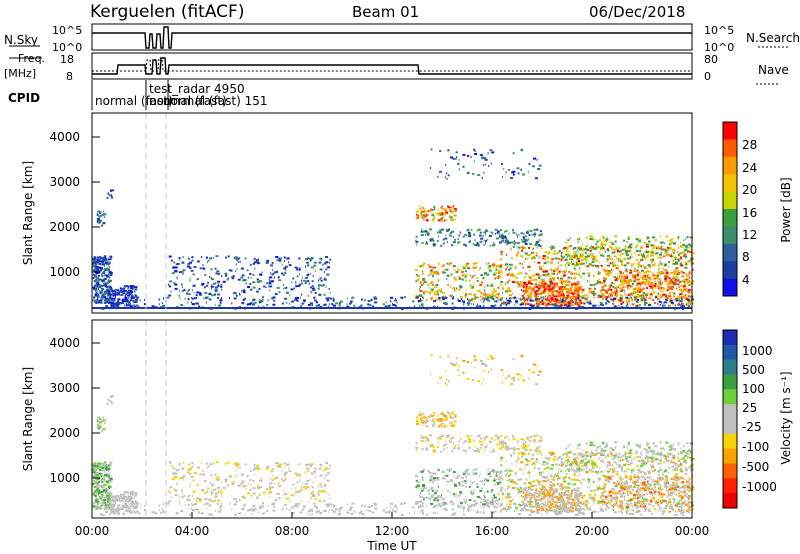 This screenshot has width=800, height=554. I want to click on nsky-strip: N.Sky 10^5 10^0 10^5 10^0 N.Search, so click(402, 38).